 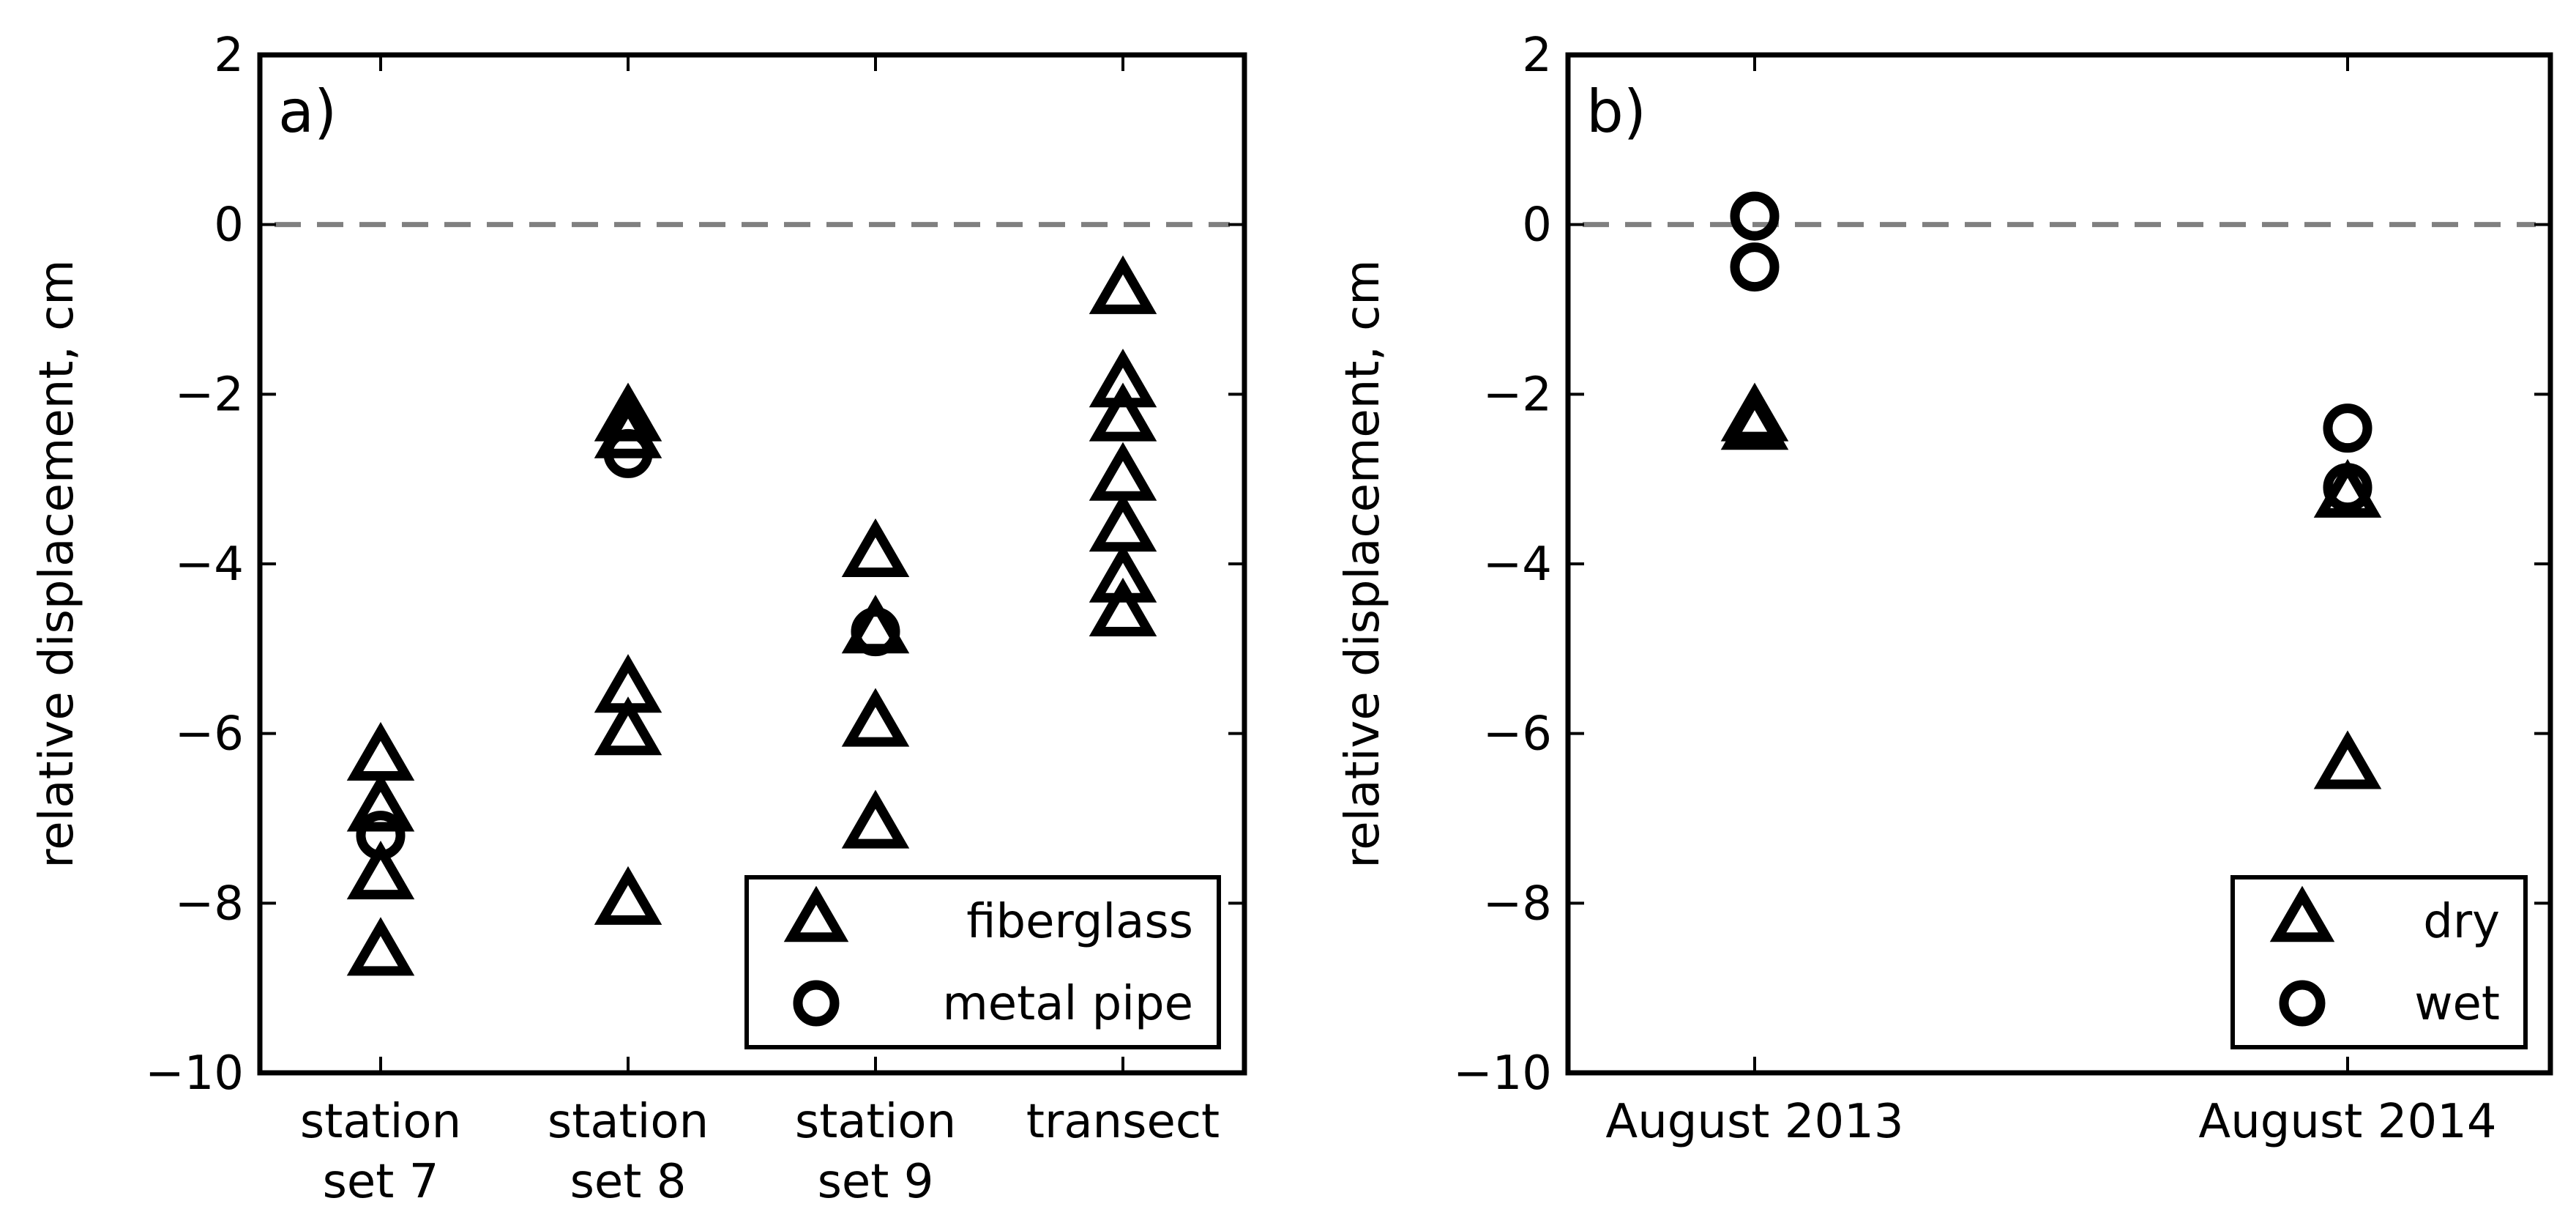 I want to click on legend: dry wet, so click(x=2379, y=962).